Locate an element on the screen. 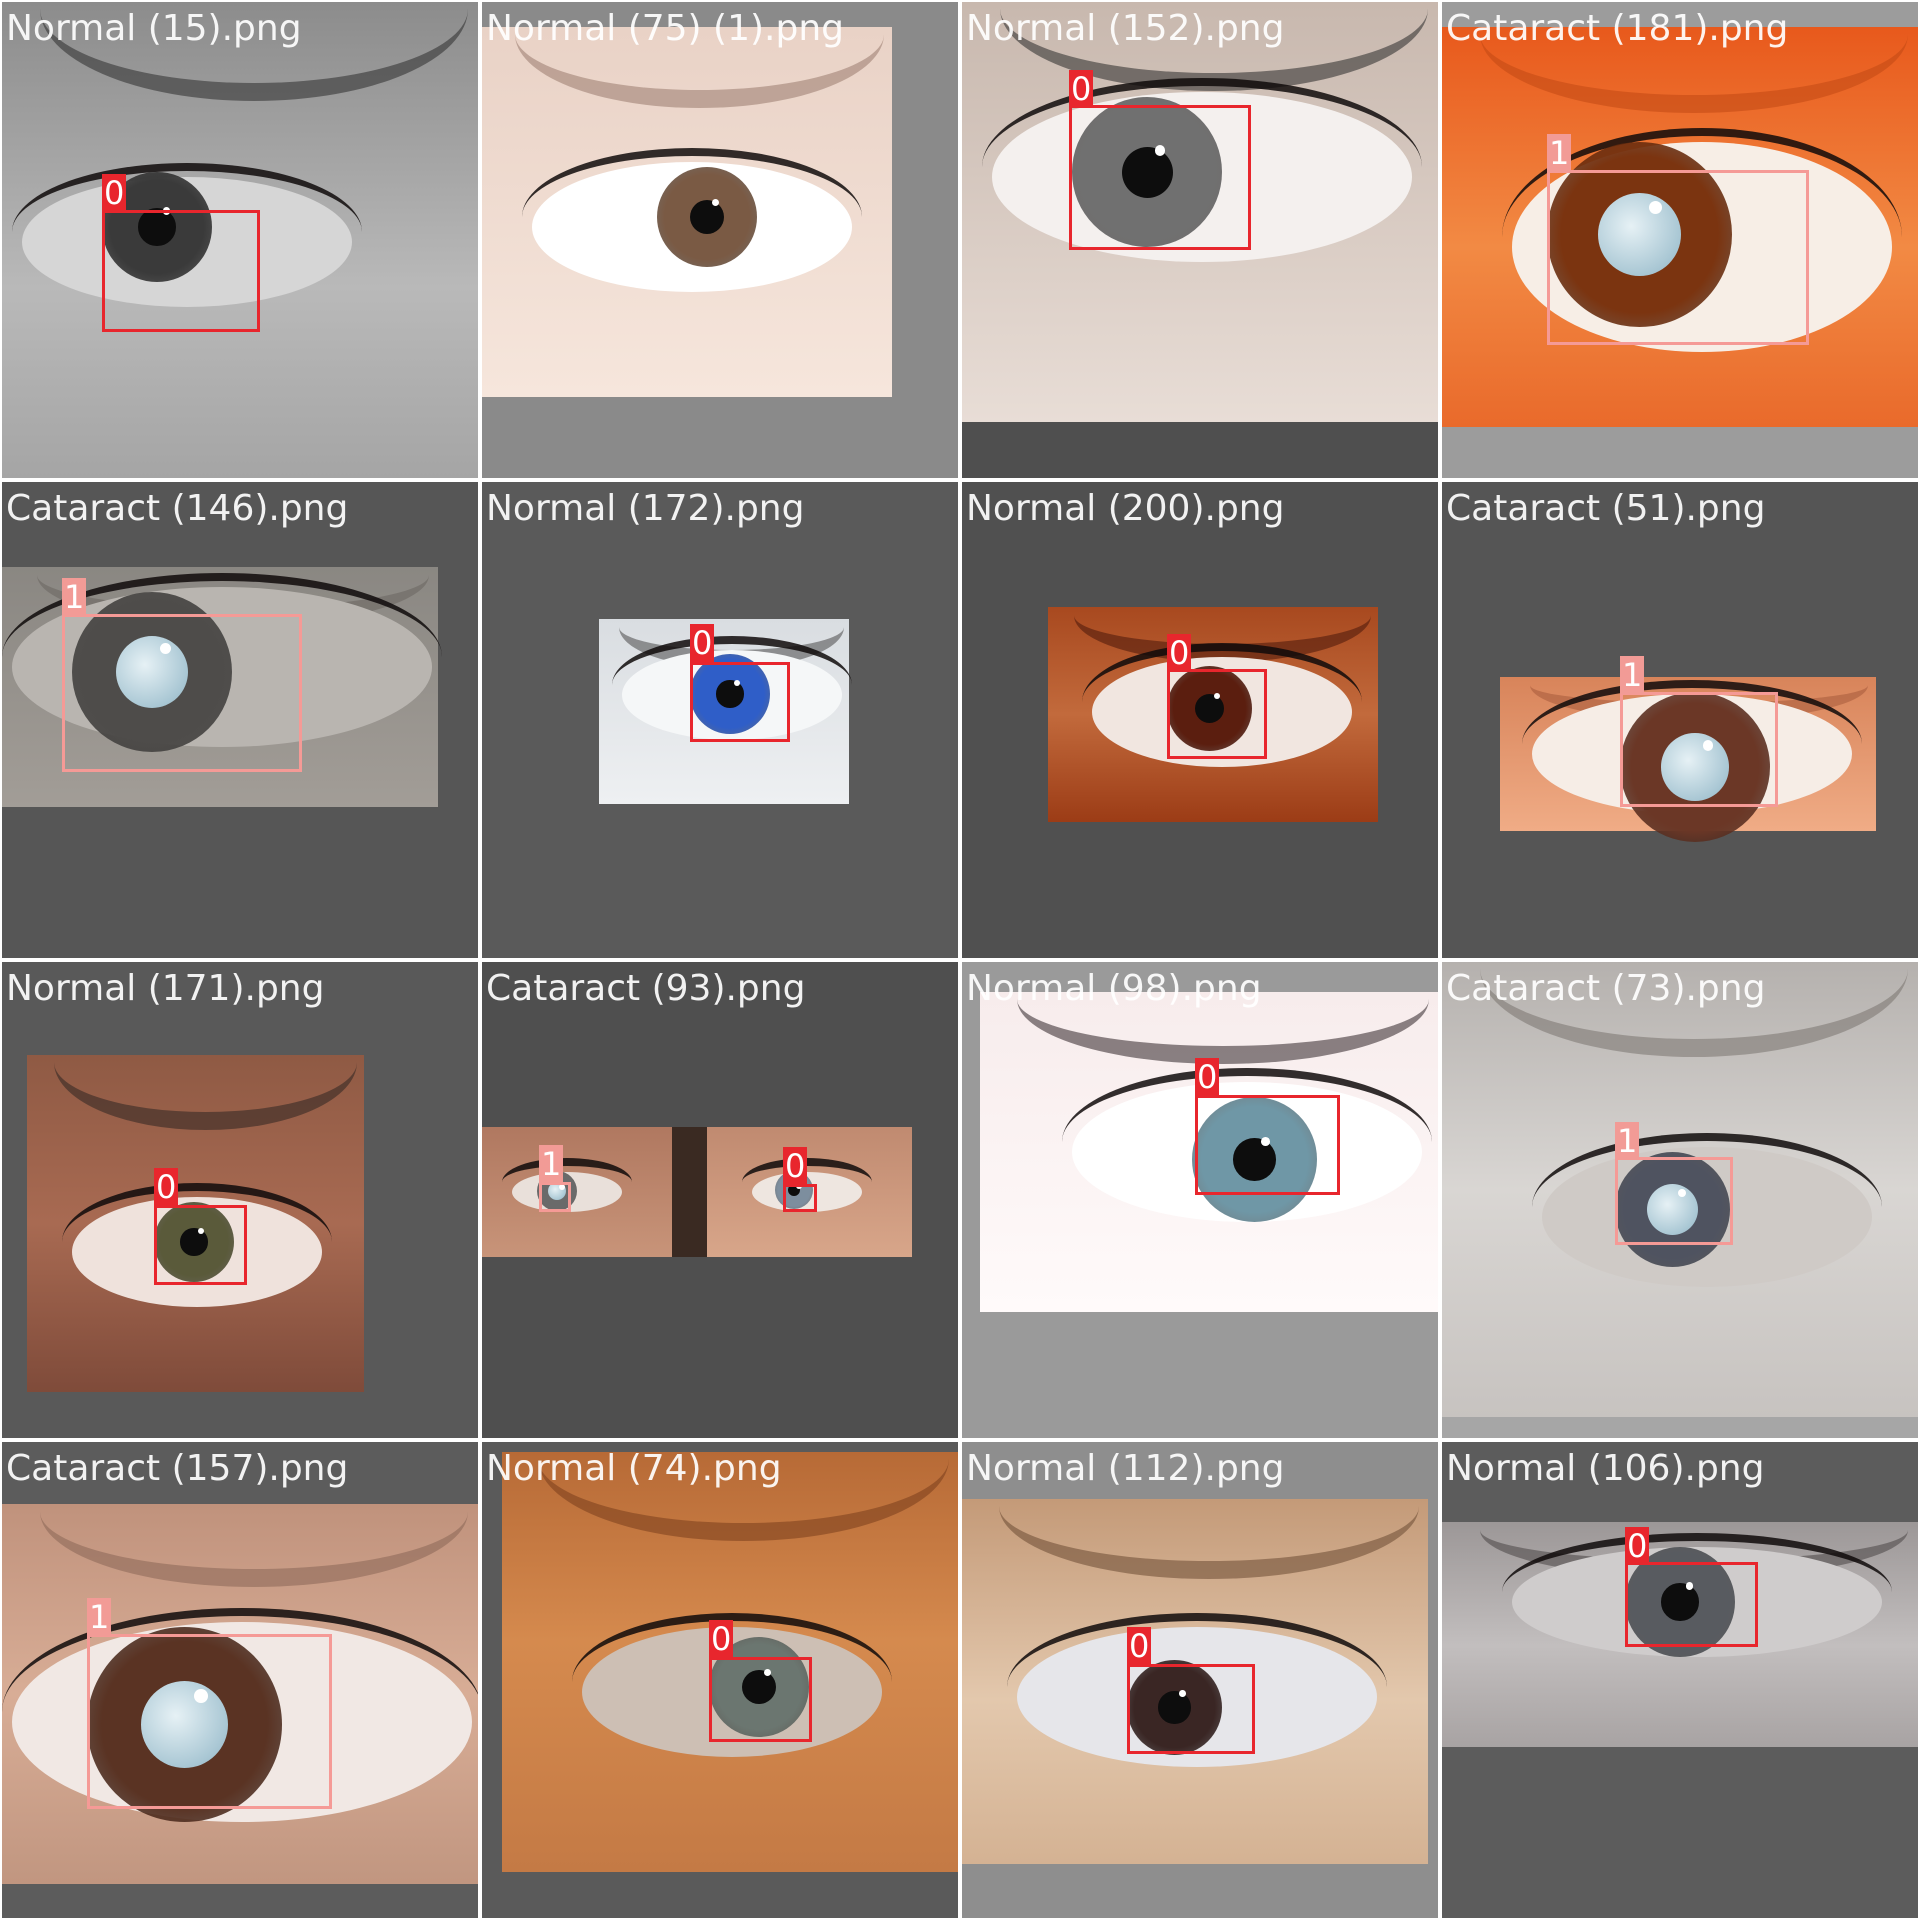 The width and height of the screenshot is (1920, 1920). image-tile: 0 Normal (106).png is located at coordinates (1680, 1680).